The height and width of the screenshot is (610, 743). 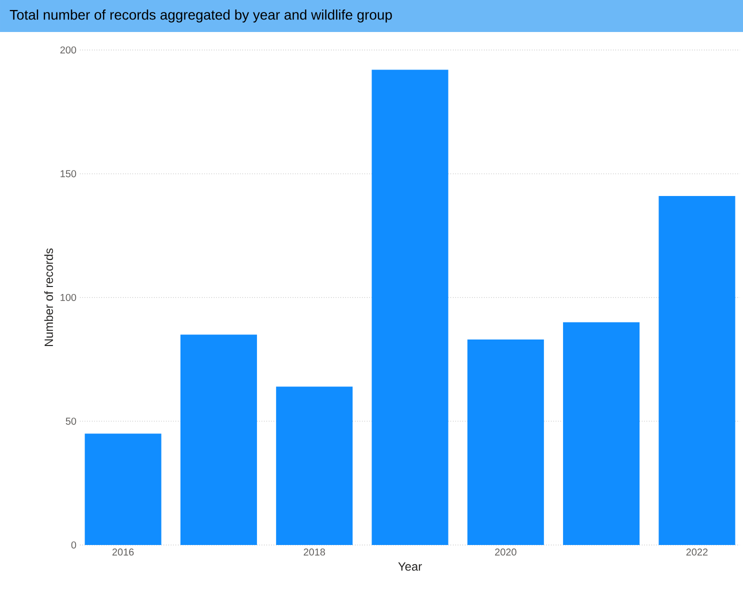 I want to click on x-tick-label: 2020, so click(x=505, y=552).